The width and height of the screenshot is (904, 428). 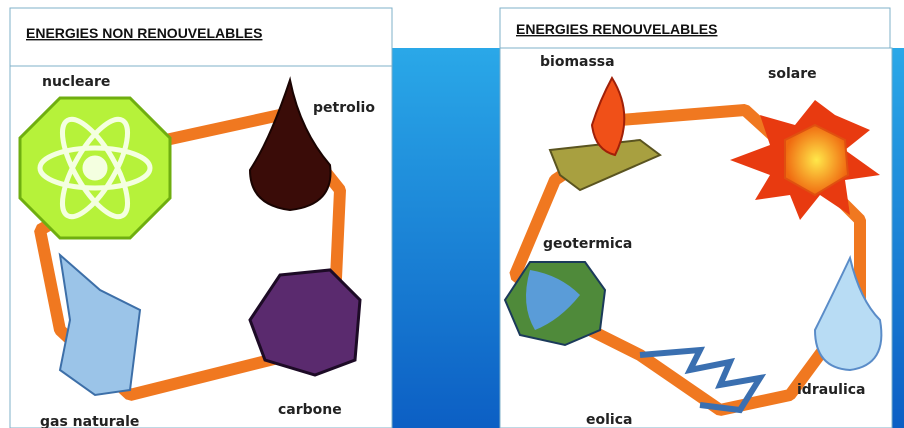 I want to click on item-label: biomassa, so click(x=577, y=62).